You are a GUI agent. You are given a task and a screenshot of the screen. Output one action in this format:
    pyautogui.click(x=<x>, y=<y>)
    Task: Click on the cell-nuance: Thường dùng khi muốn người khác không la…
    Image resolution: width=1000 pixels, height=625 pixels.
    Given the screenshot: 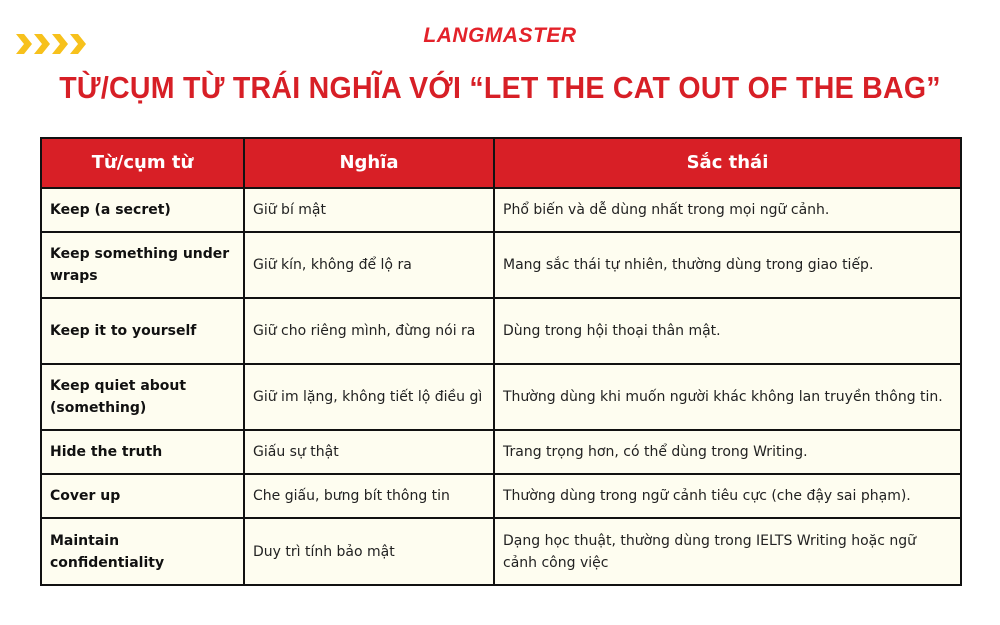 What is the action you would take?
    pyautogui.click(x=727, y=397)
    